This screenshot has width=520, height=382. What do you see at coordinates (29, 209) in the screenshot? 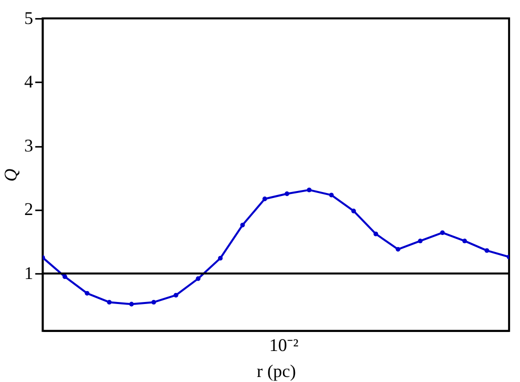
I see `y-tick-label: 2` at bounding box center [29, 209].